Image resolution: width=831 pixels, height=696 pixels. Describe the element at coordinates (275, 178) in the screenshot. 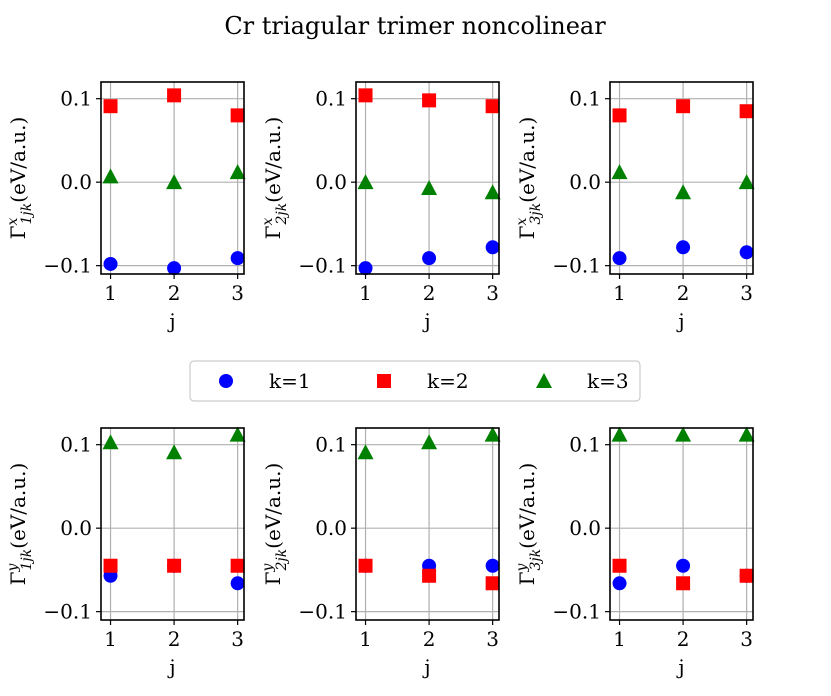

I see `y-axis-label: Γx2jk(eV/a.u.)` at that location.